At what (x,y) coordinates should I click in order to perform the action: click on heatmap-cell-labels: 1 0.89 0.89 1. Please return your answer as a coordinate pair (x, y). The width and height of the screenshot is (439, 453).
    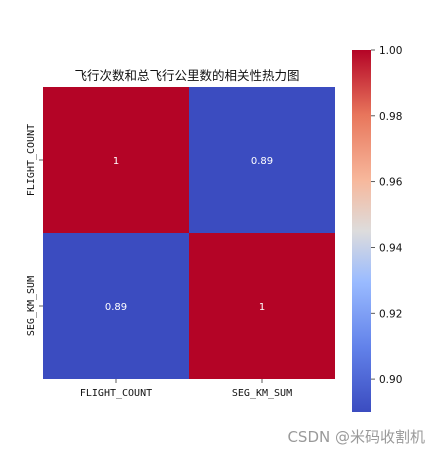
    Looking at the image, I should click on (189, 234).